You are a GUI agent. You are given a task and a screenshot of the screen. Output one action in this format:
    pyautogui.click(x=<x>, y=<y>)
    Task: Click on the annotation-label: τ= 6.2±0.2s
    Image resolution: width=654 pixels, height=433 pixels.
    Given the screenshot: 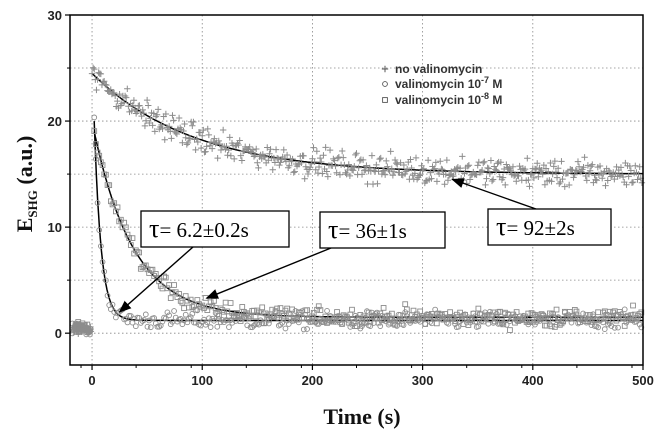 What is the action you would take?
    pyautogui.click(x=199, y=228)
    